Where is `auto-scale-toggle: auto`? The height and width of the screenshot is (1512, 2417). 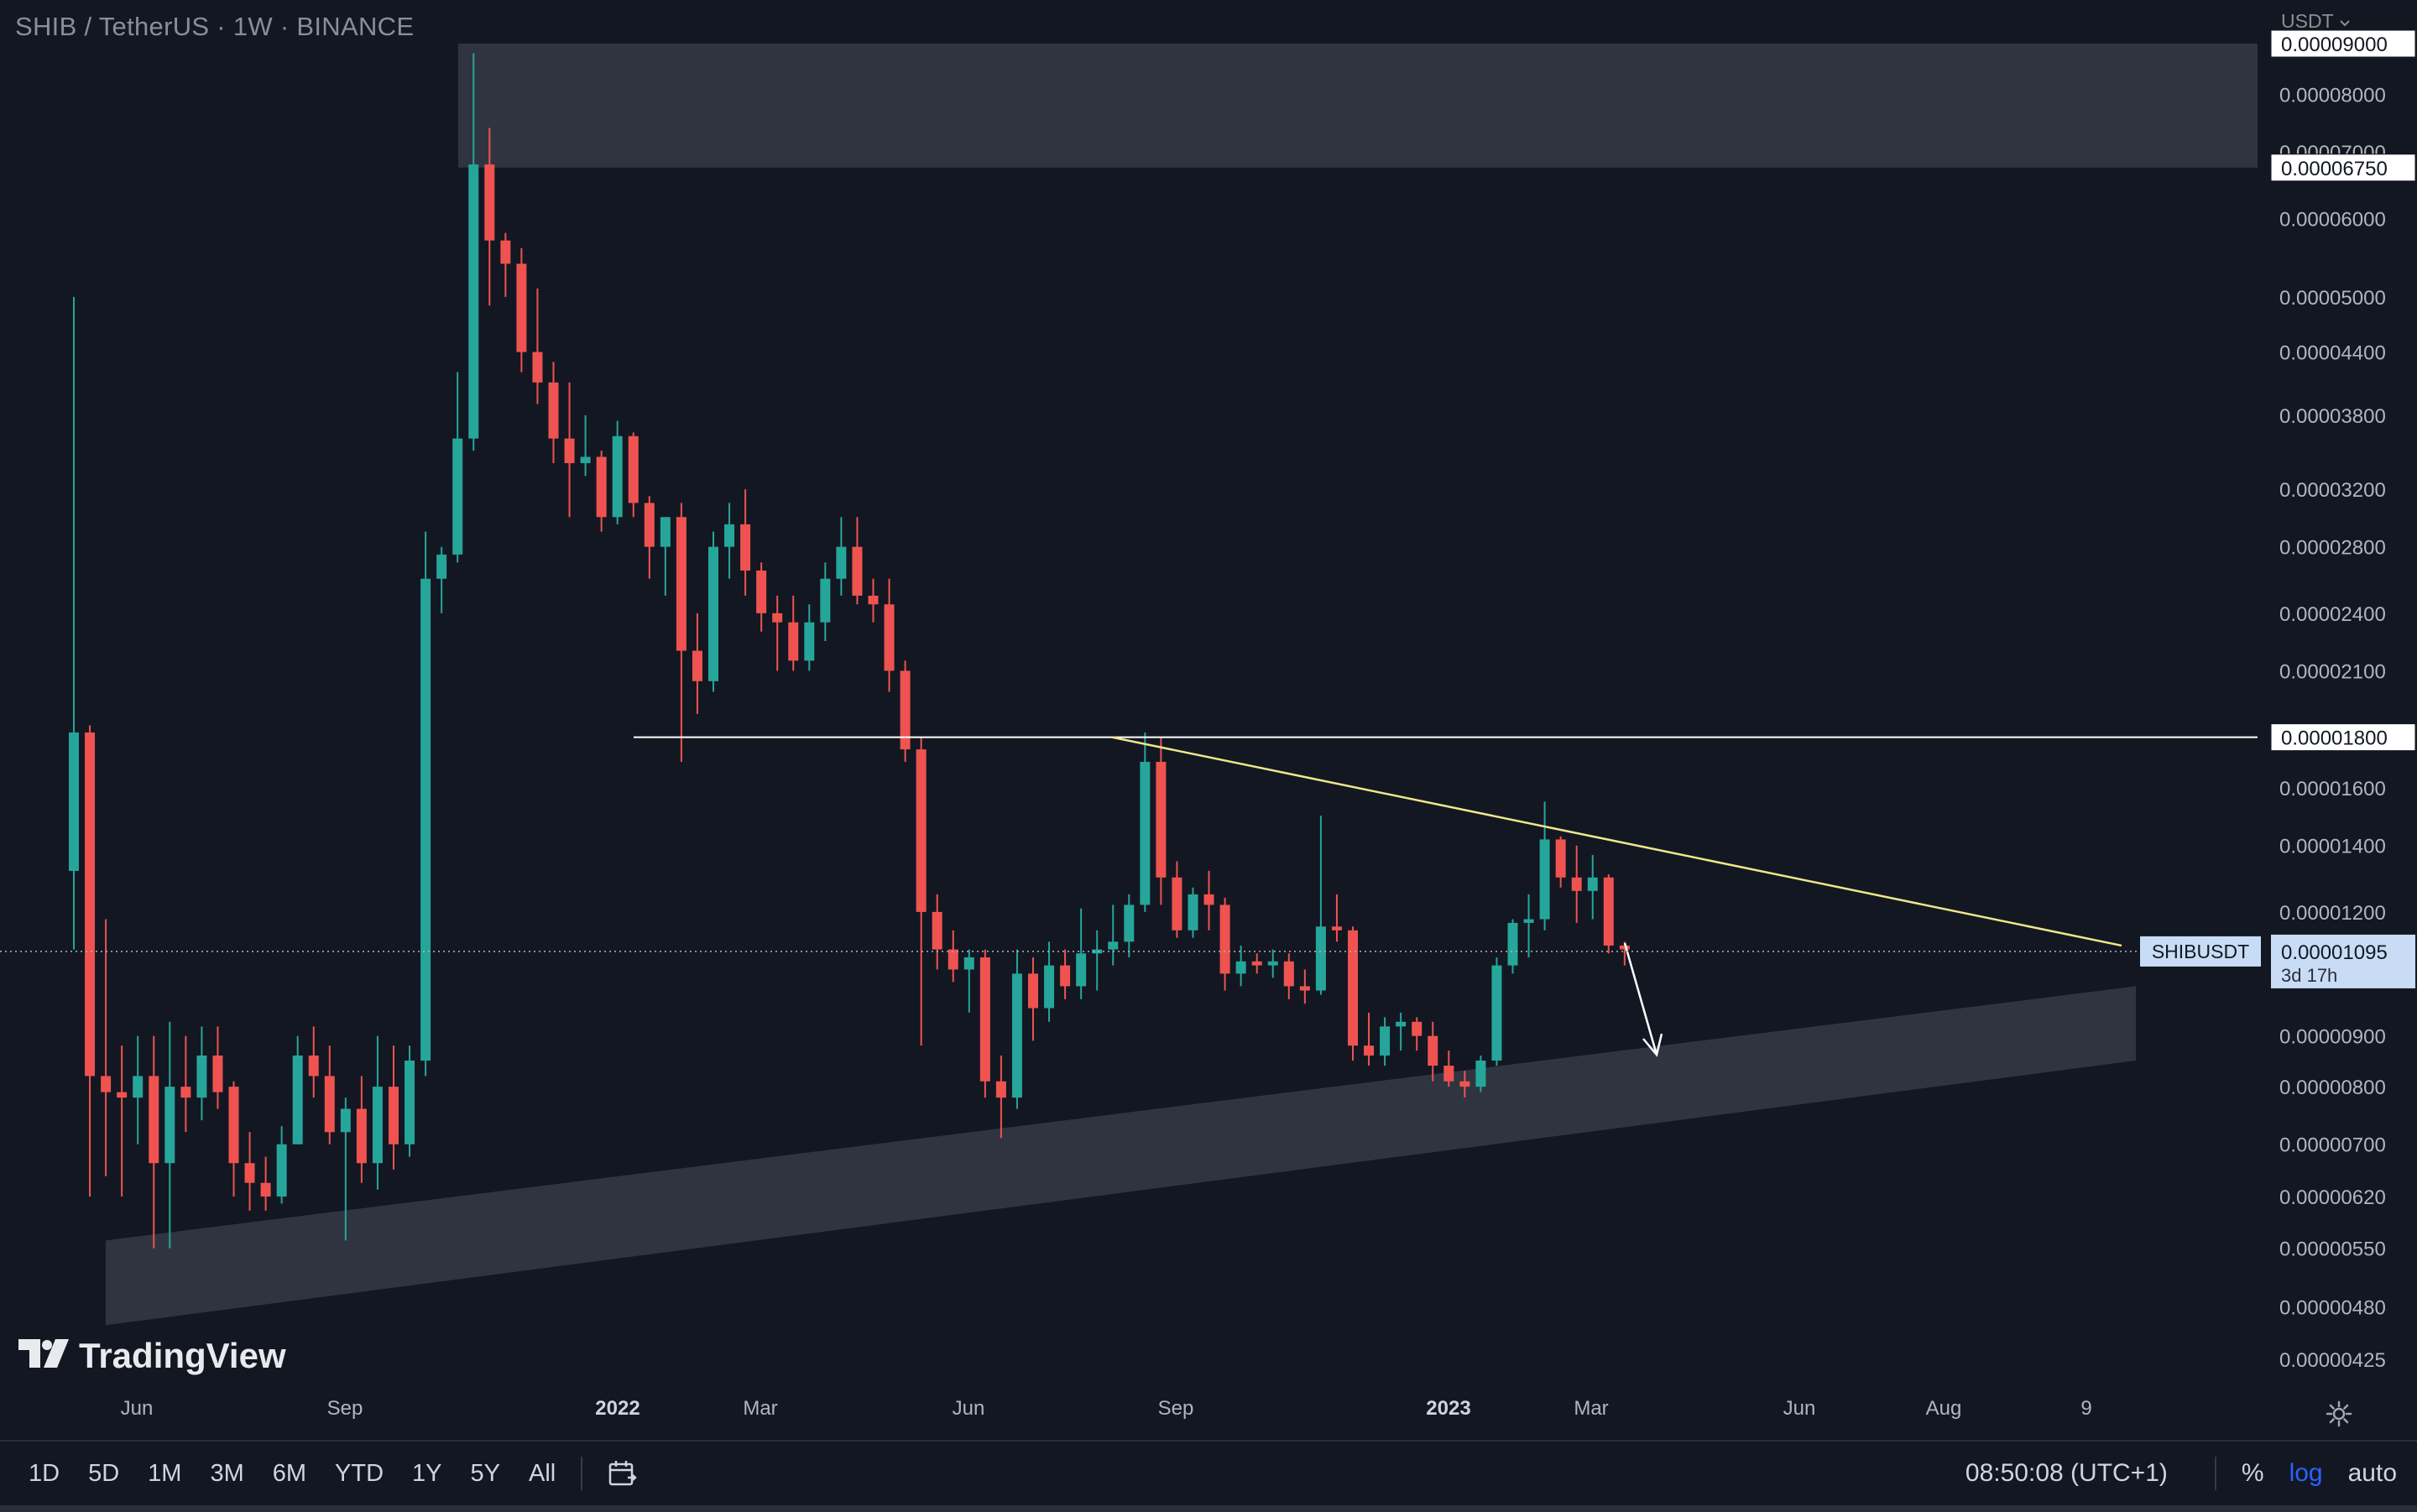 auto-scale-toggle: auto is located at coordinates (2372, 1473).